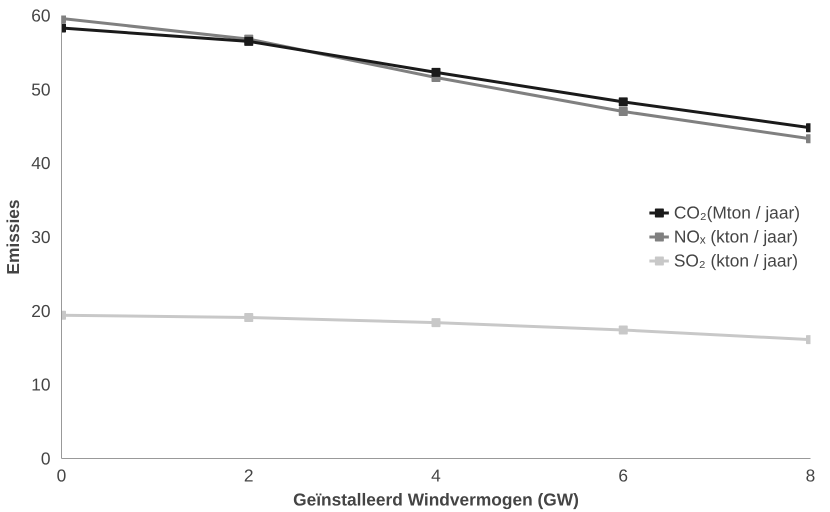 The height and width of the screenshot is (512, 830). What do you see at coordinates (41, 89) in the screenshot?
I see `y-tick-label: 50` at bounding box center [41, 89].